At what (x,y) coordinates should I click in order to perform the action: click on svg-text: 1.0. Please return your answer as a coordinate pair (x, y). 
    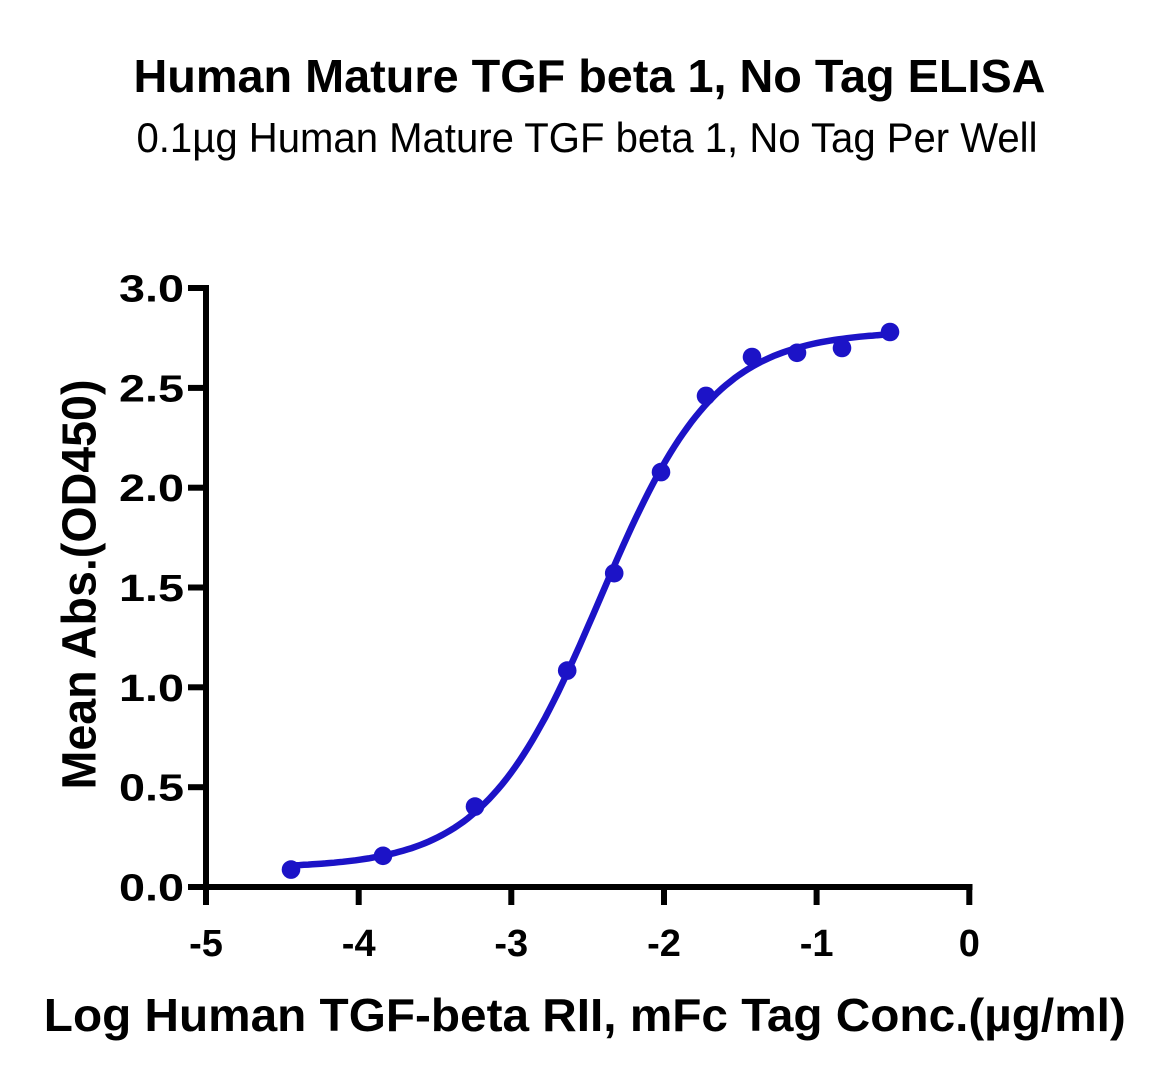
    Looking at the image, I should click on (151, 689).